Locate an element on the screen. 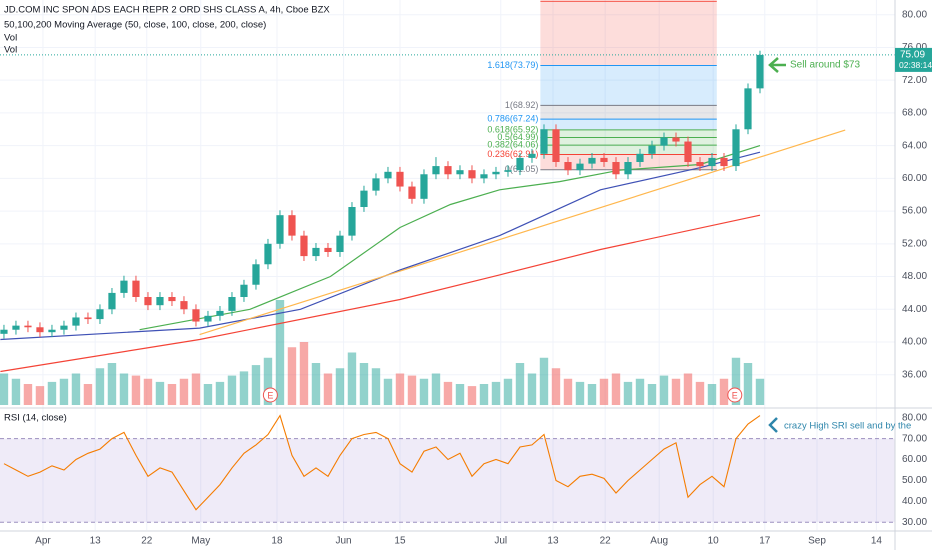 The width and height of the screenshot is (932, 550). y-tick-label: 60.00 is located at coordinates (914, 178).